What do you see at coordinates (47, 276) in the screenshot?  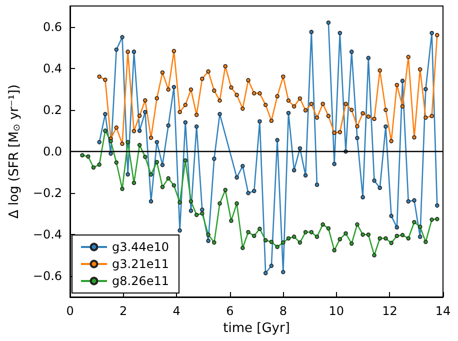 I see `y-tick-label: −0.6` at bounding box center [47, 276].